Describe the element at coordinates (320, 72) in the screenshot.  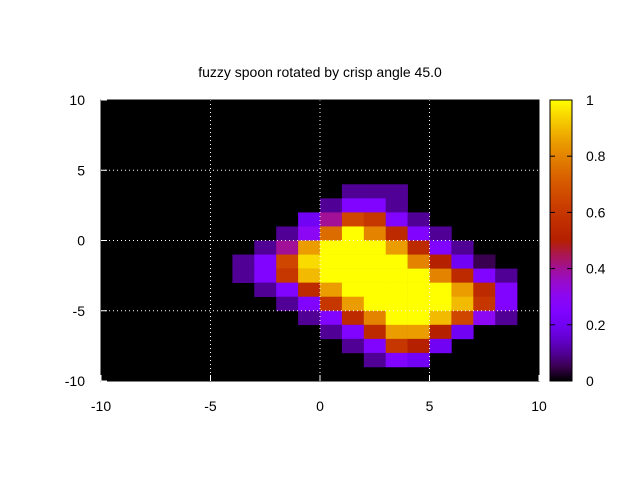
I see `chart-title: fuzzy spoon rotated by crisp angle 45.0` at that location.